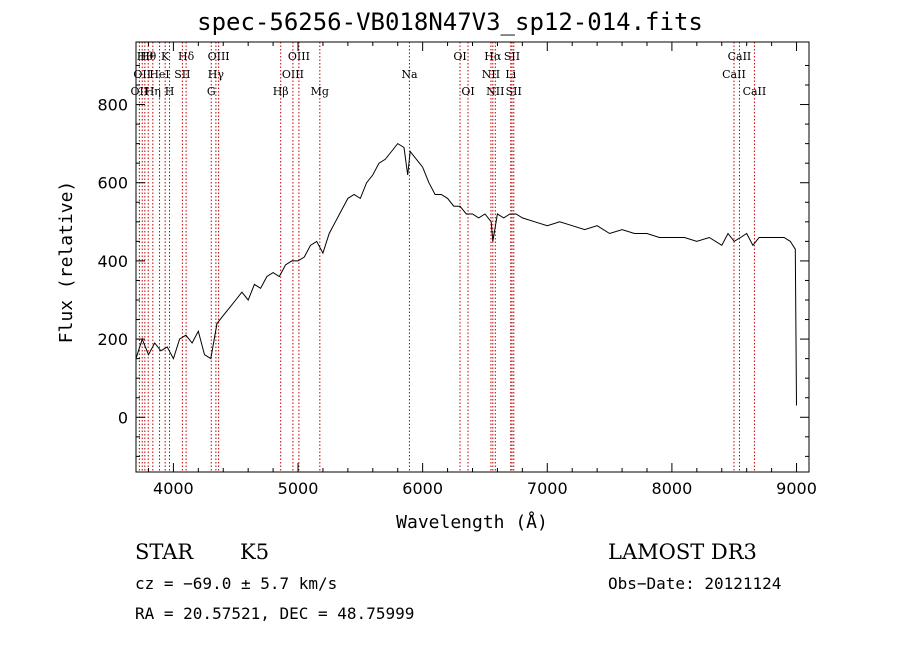  What do you see at coordinates (320, 91) in the screenshot?
I see `line-label: Mg` at bounding box center [320, 91].